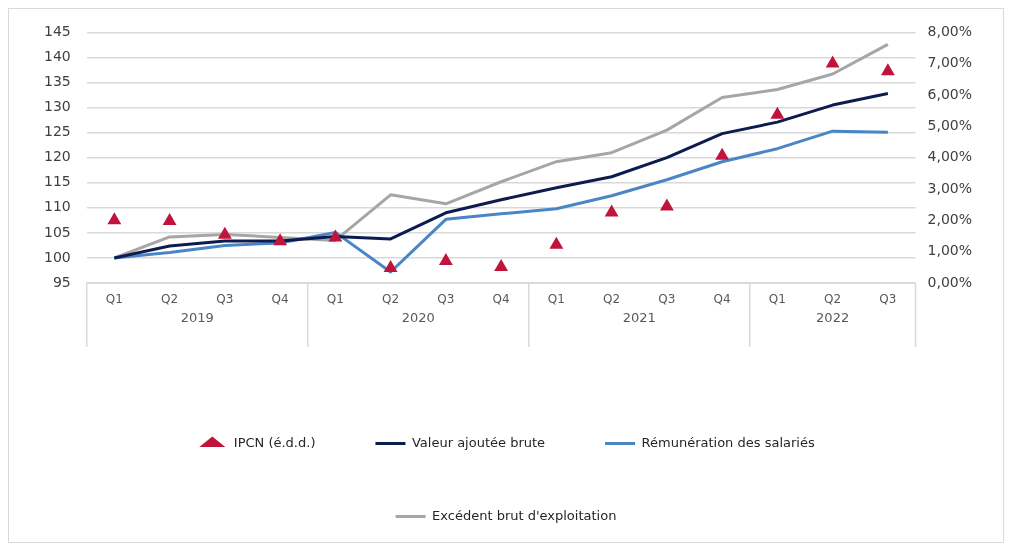 The width and height of the screenshot is (1014, 553). Describe the element at coordinates (57, 181) in the screenshot. I see `y-tick-label: 115` at that location.